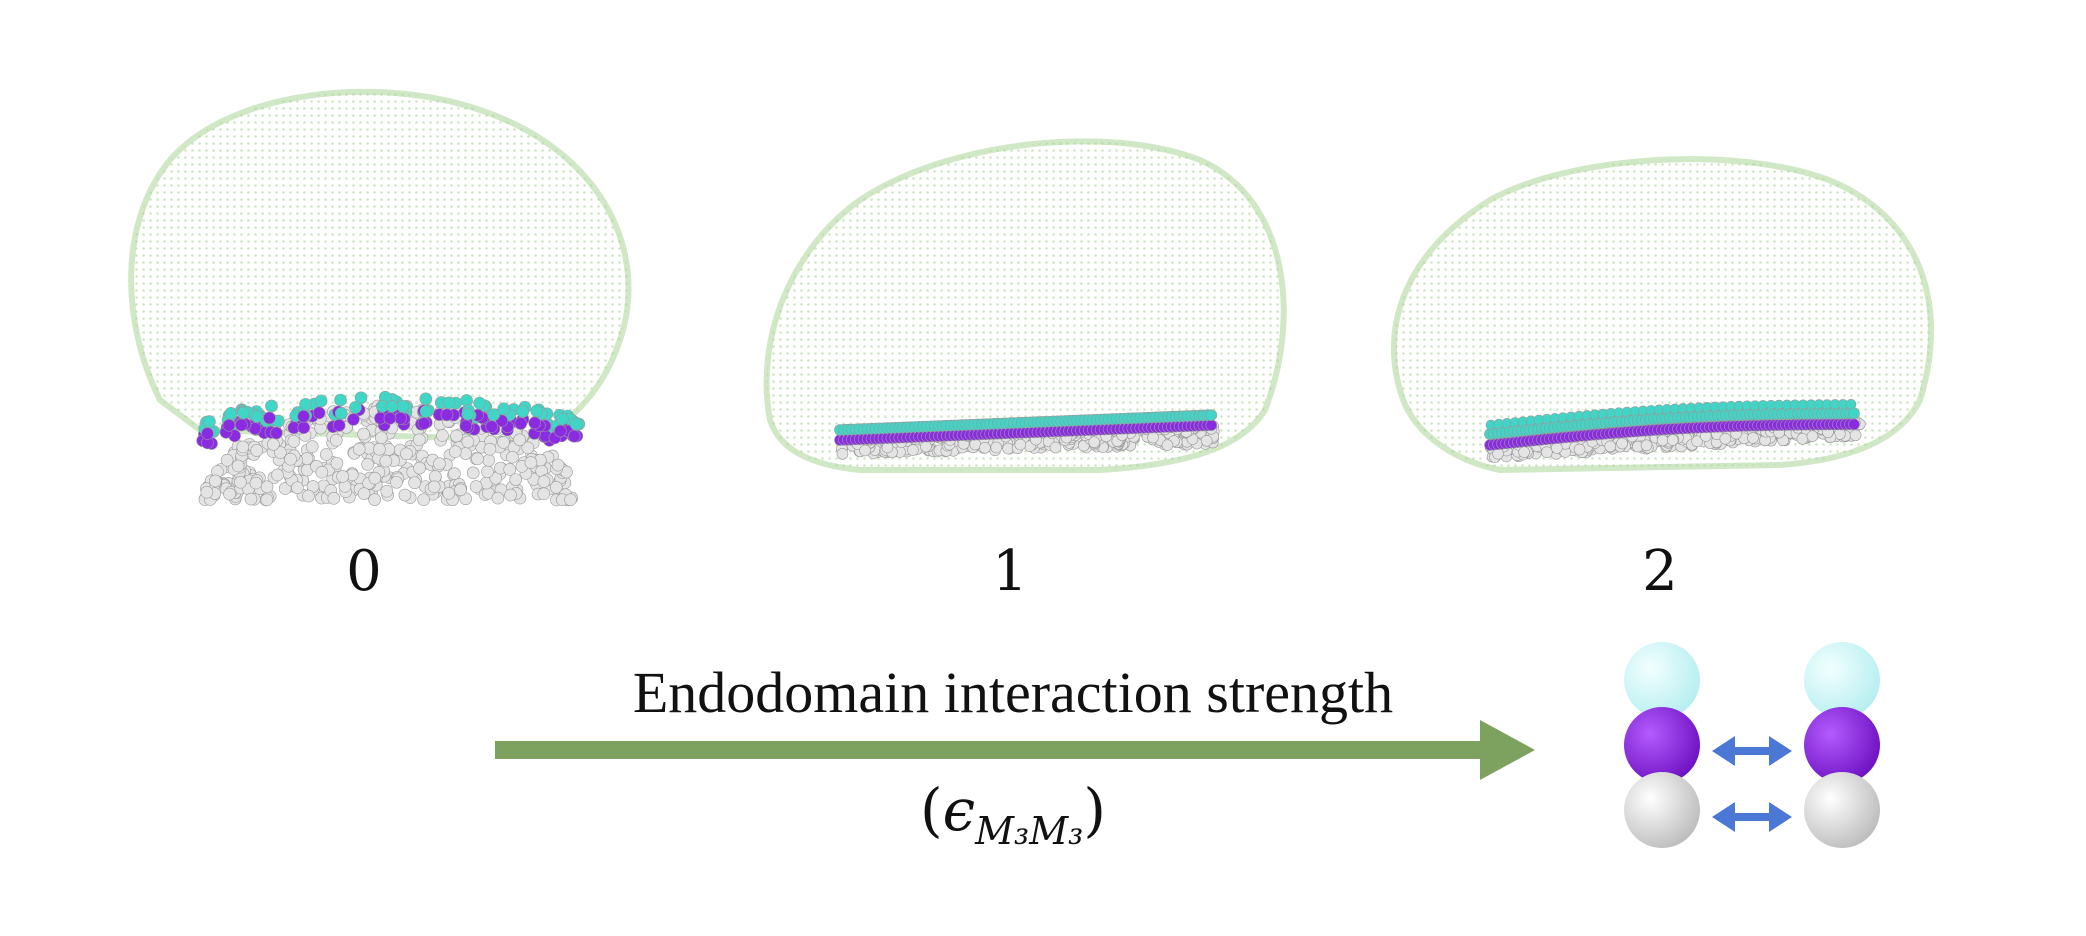 The image size is (2086, 936). I want to click on panel-label-0: 0, so click(364, 571).